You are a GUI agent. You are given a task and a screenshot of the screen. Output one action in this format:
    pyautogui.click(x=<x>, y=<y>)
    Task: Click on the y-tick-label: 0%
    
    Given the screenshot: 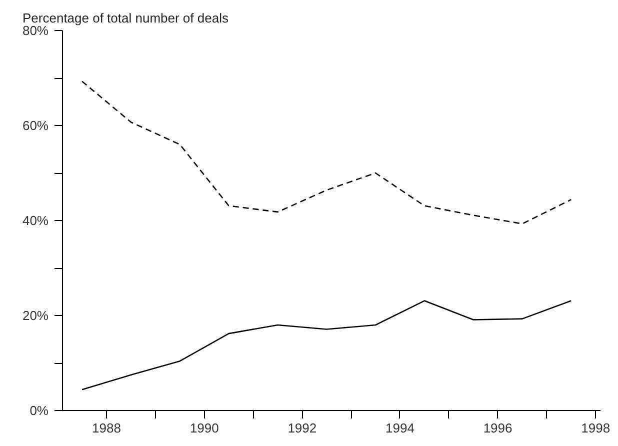 What is the action you would take?
    pyautogui.click(x=39, y=410)
    